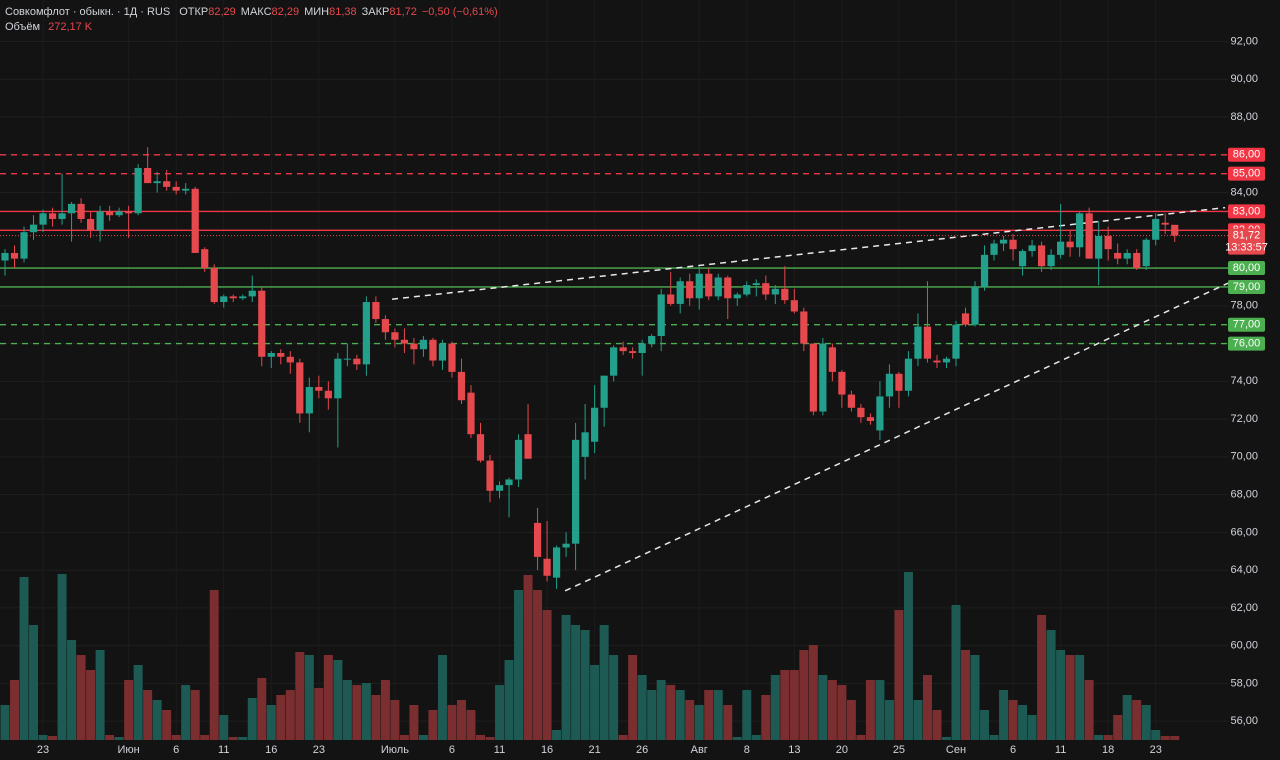  I want to click on x-tick-label: 8, so click(747, 750).